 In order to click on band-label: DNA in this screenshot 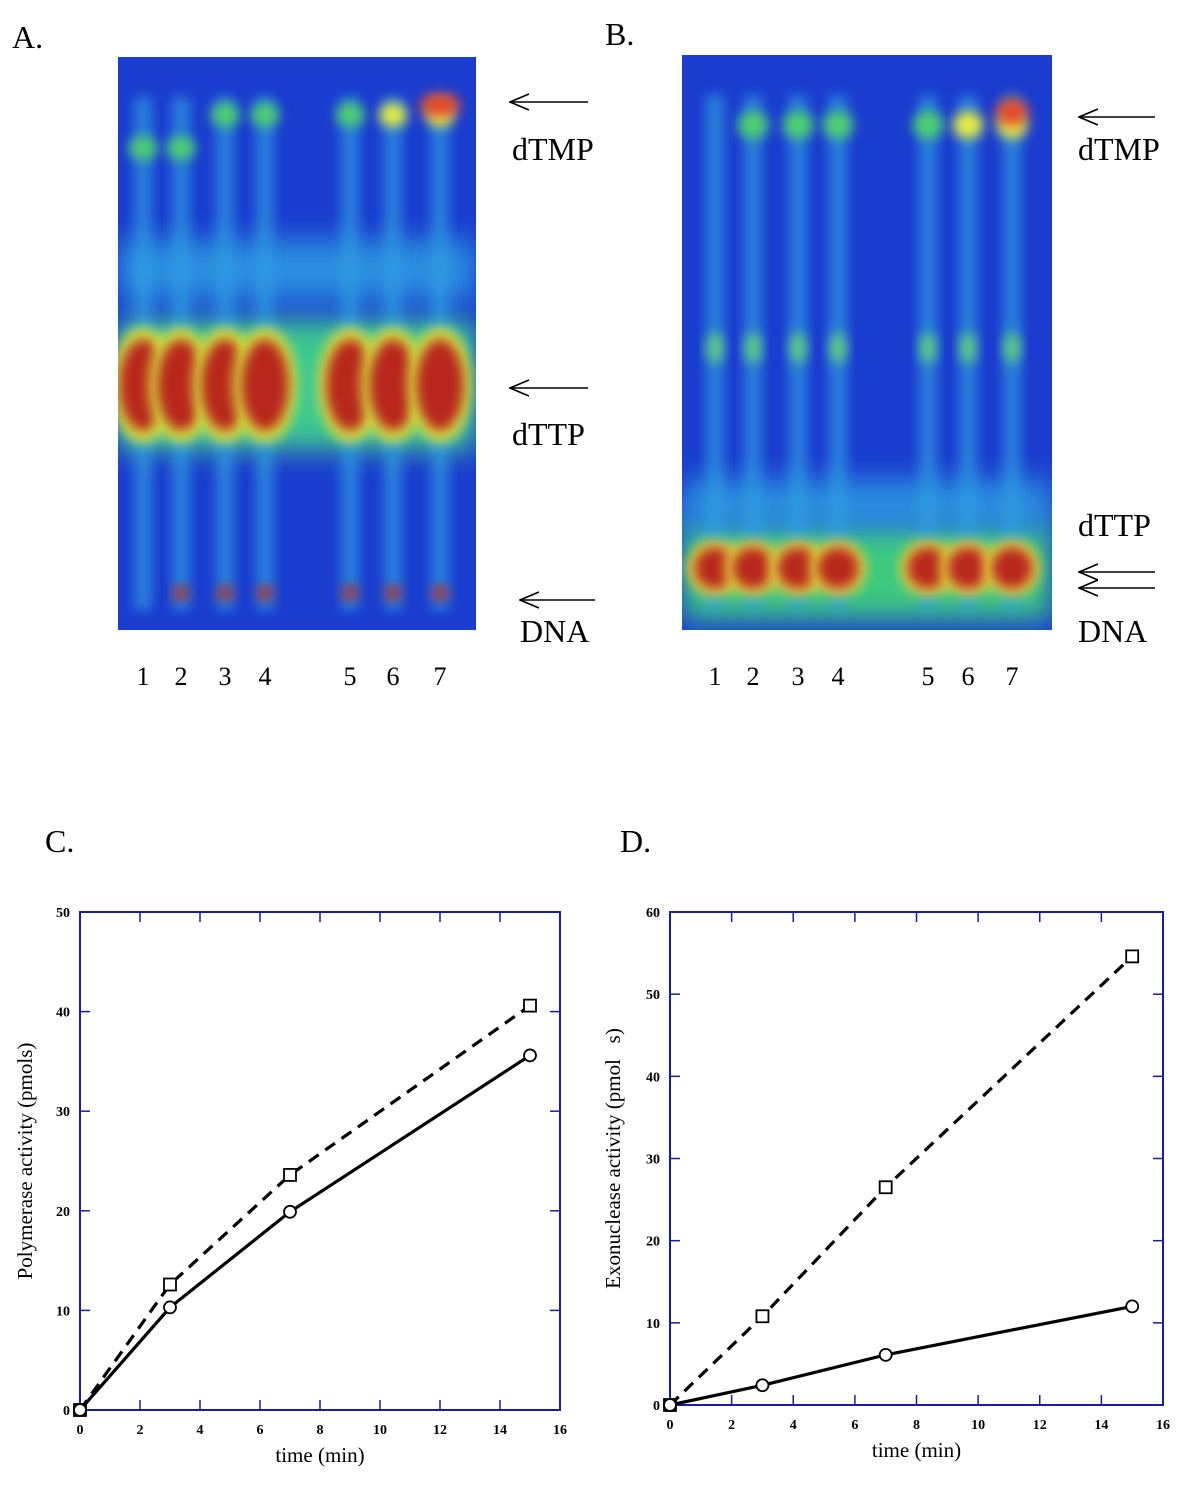, I will do `click(554, 631)`.